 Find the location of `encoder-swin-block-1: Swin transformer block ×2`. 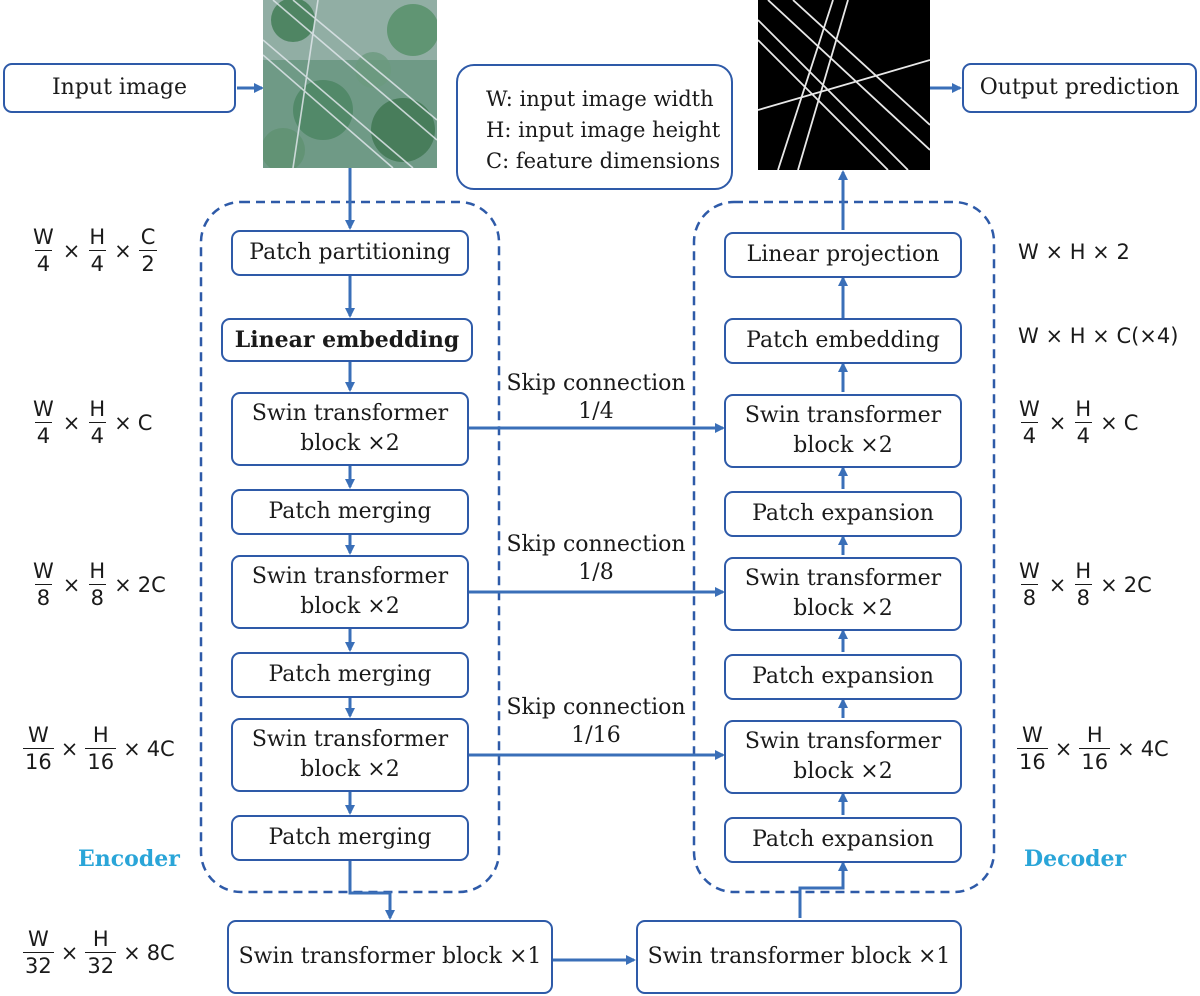

encoder-swin-block-1: Swin transformer block ×2 is located at coordinates (350, 429).